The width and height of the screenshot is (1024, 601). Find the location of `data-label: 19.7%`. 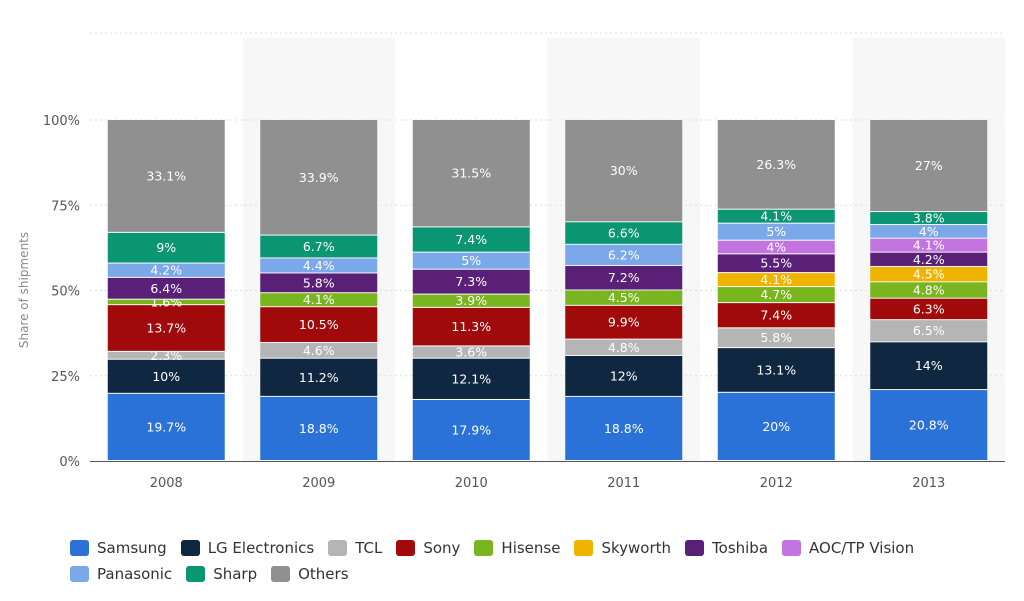

data-label: 19.7% is located at coordinates (166, 426).